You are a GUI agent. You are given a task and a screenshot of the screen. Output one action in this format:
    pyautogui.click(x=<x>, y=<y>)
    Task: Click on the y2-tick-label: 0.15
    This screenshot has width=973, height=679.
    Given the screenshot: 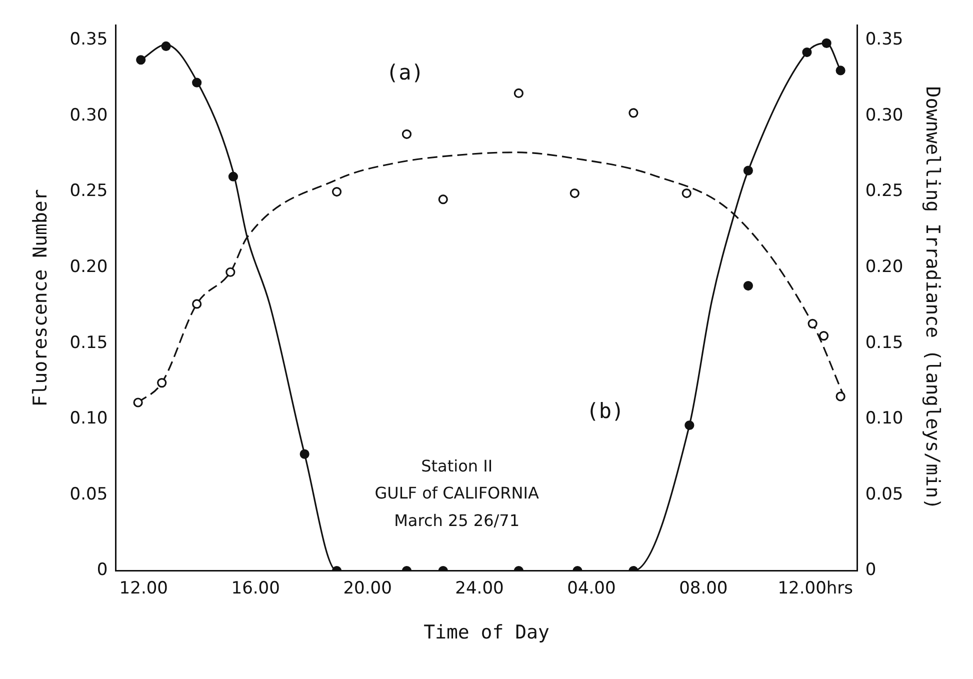 What is the action you would take?
    pyautogui.click(x=884, y=342)
    